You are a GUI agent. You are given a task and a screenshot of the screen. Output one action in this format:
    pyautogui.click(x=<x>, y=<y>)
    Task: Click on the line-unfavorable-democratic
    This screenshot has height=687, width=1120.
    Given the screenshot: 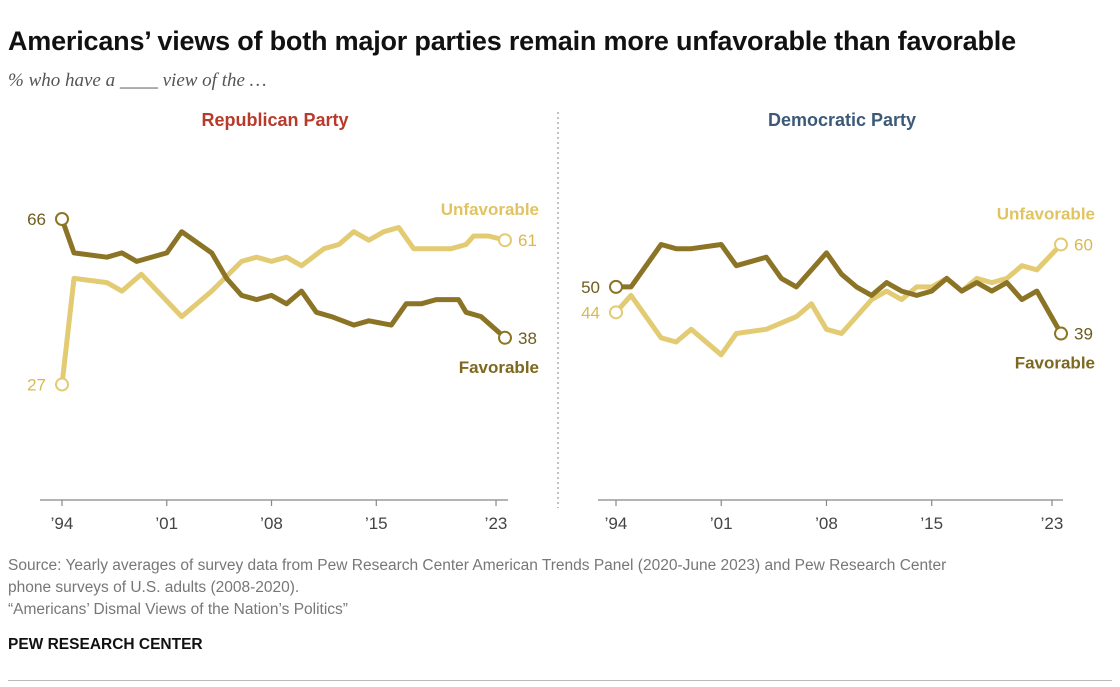 What is the action you would take?
    pyautogui.click(x=838, y=300)
    